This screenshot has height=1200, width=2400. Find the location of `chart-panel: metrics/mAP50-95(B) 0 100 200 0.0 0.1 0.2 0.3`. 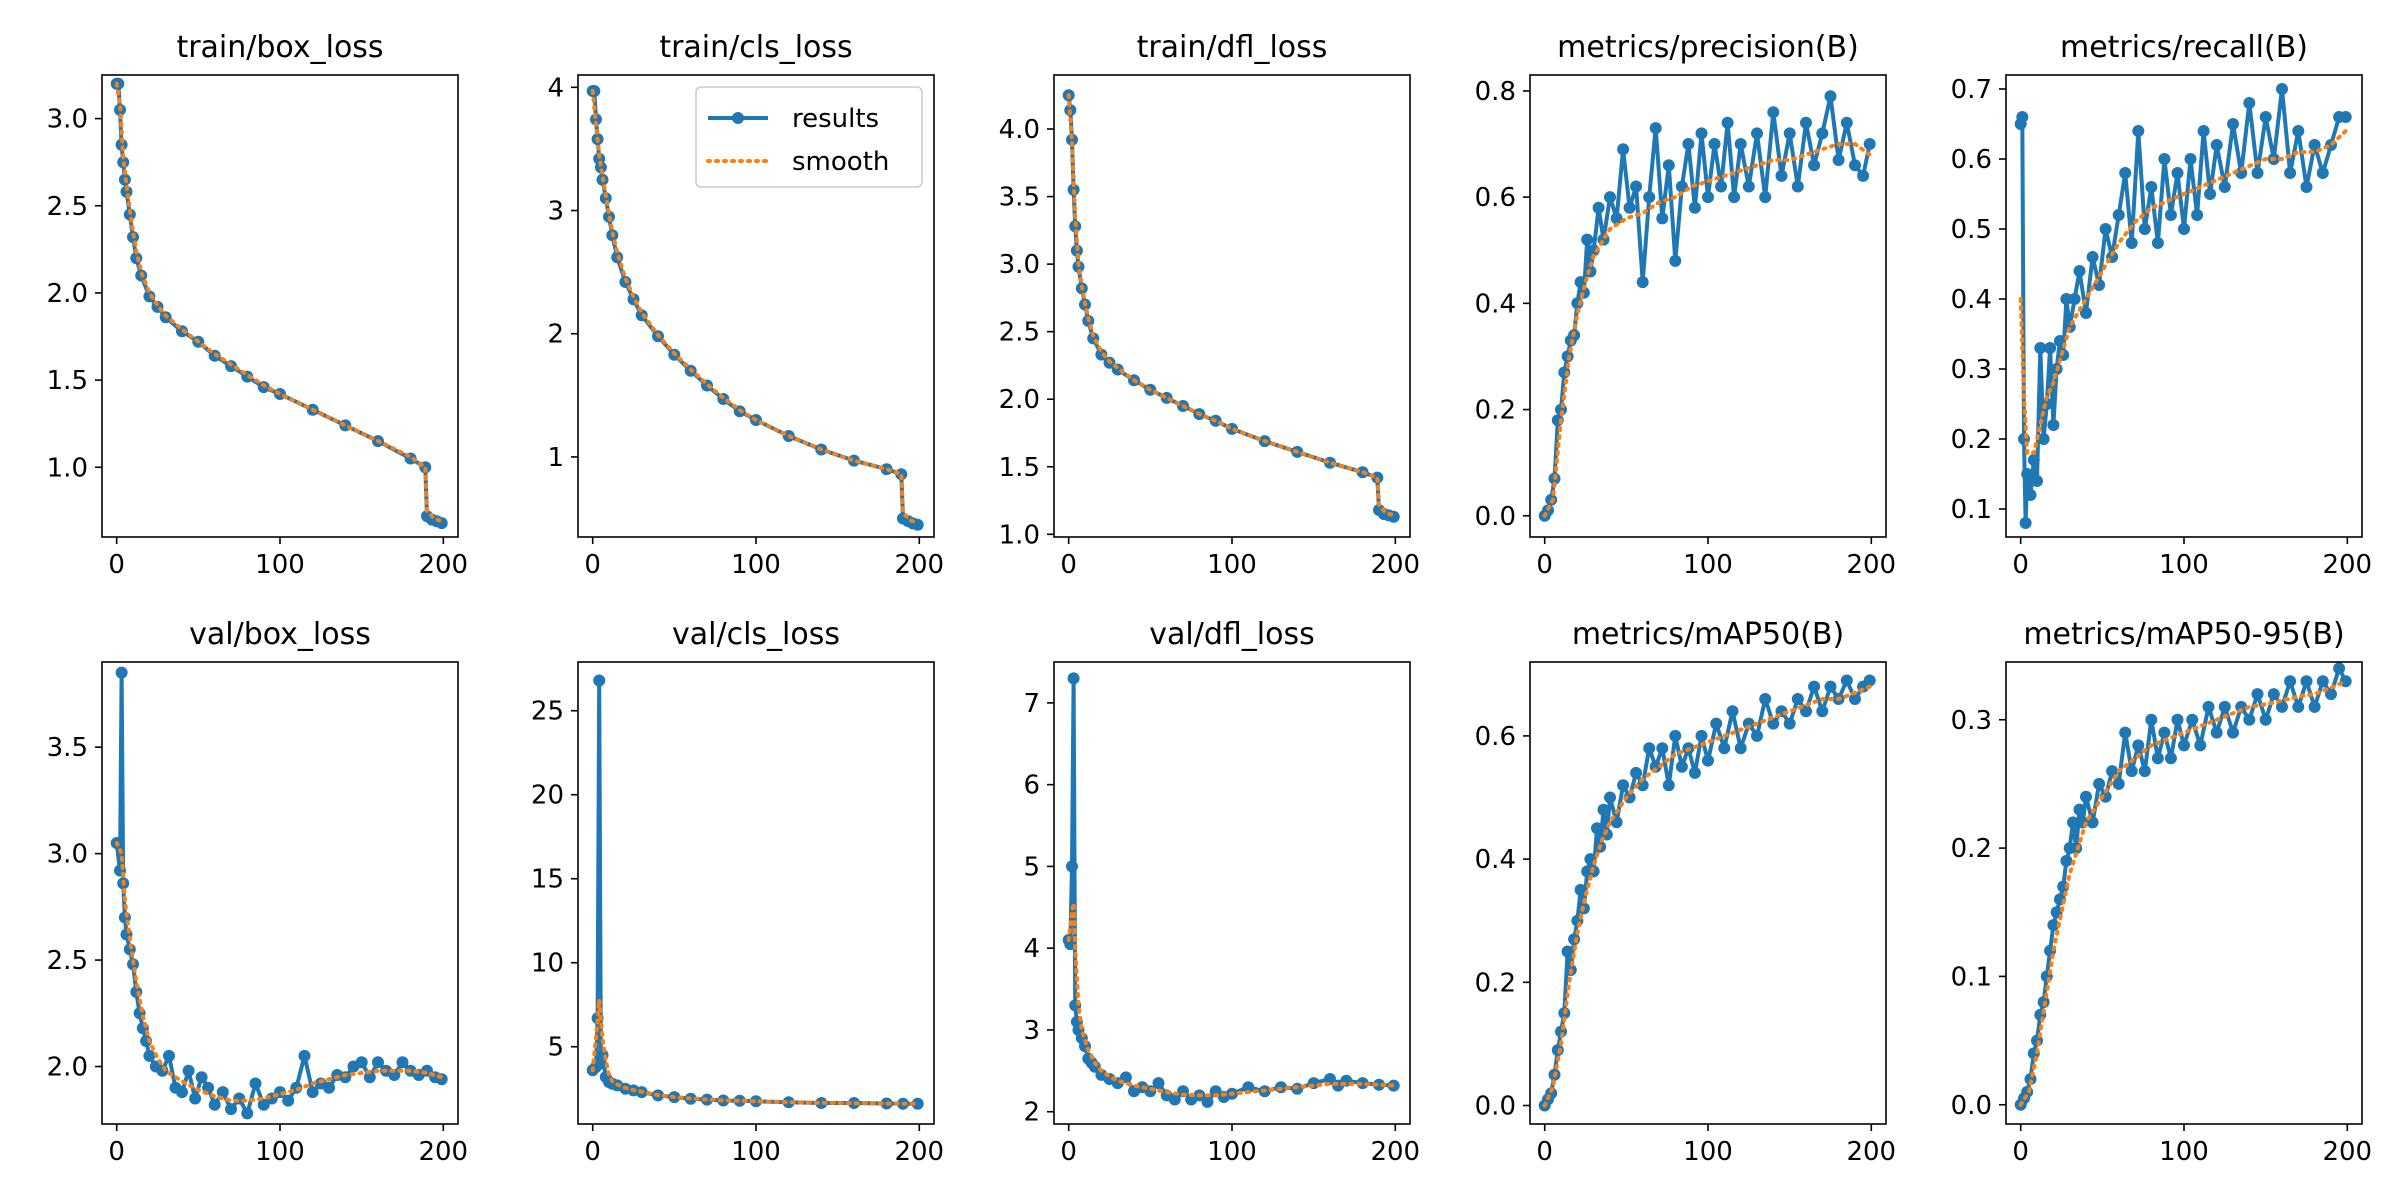

chart-panel: metrics/mAP50-95(B) 0 100 200 0.0 0.1 0.2 0.3 is located at coordinates (2161, 892).